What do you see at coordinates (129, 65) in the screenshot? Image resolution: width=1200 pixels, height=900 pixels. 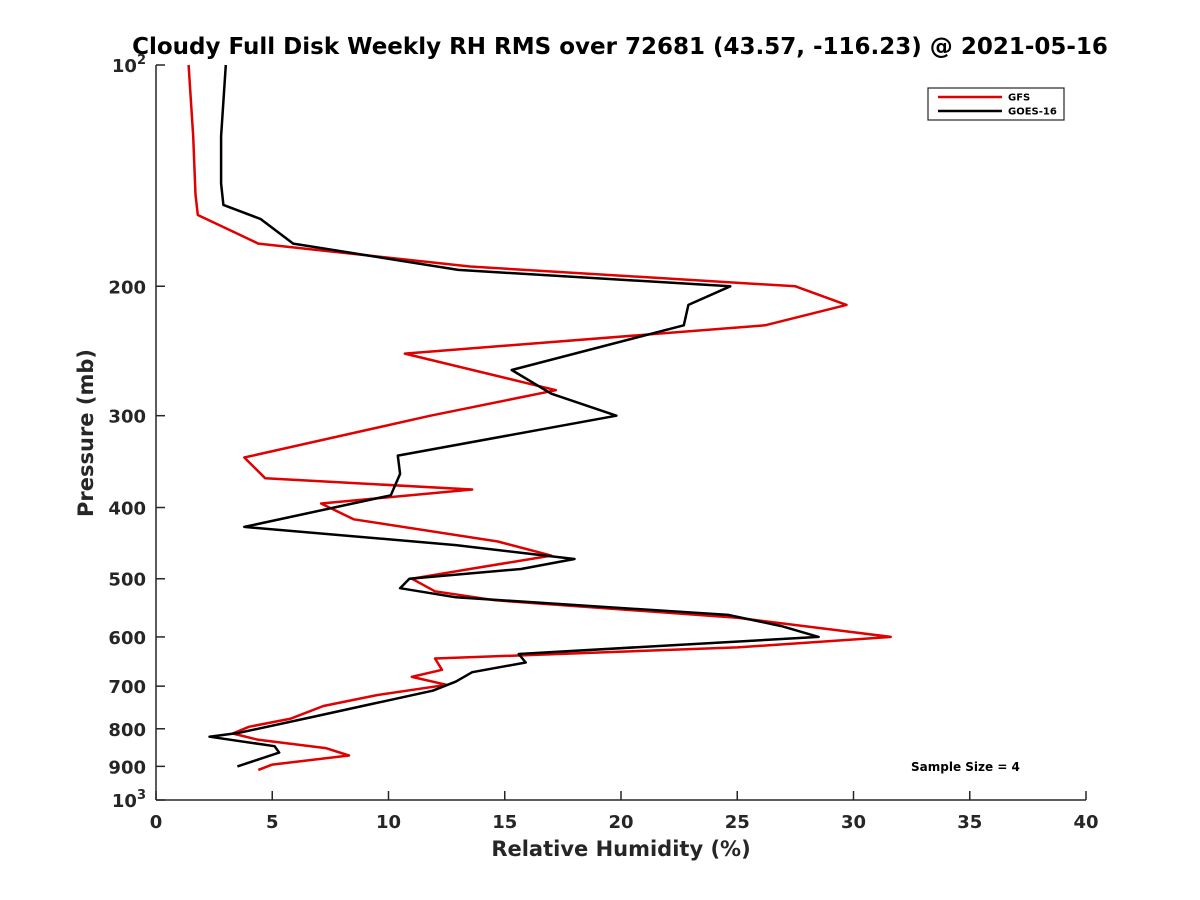 I see `y-tick-label: 102` at bounding box center [129, 65].